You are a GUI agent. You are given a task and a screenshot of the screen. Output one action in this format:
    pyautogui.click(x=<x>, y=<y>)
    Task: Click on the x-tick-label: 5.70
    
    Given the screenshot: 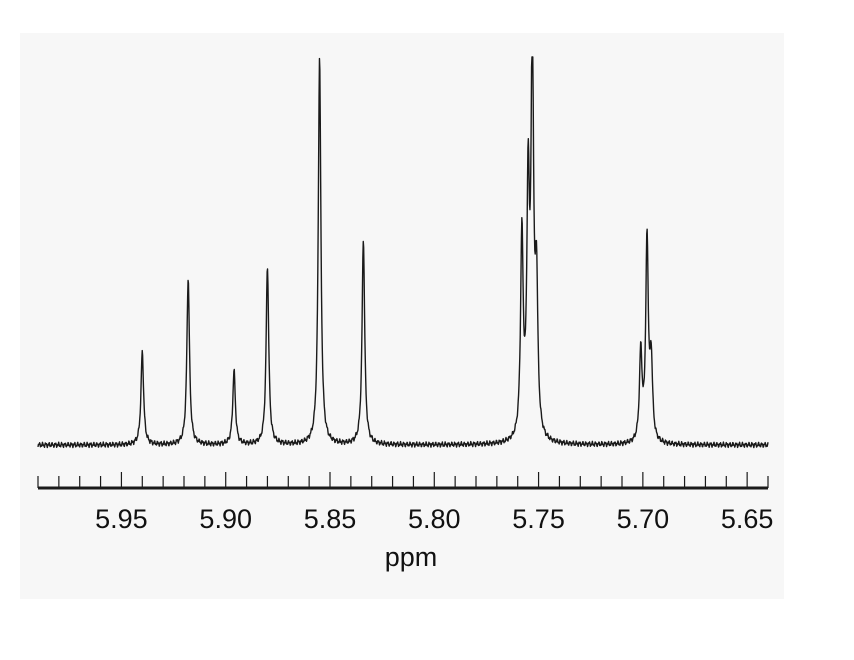 What is the action you would take?
    pyautogui.click(x=643, y=519)
    